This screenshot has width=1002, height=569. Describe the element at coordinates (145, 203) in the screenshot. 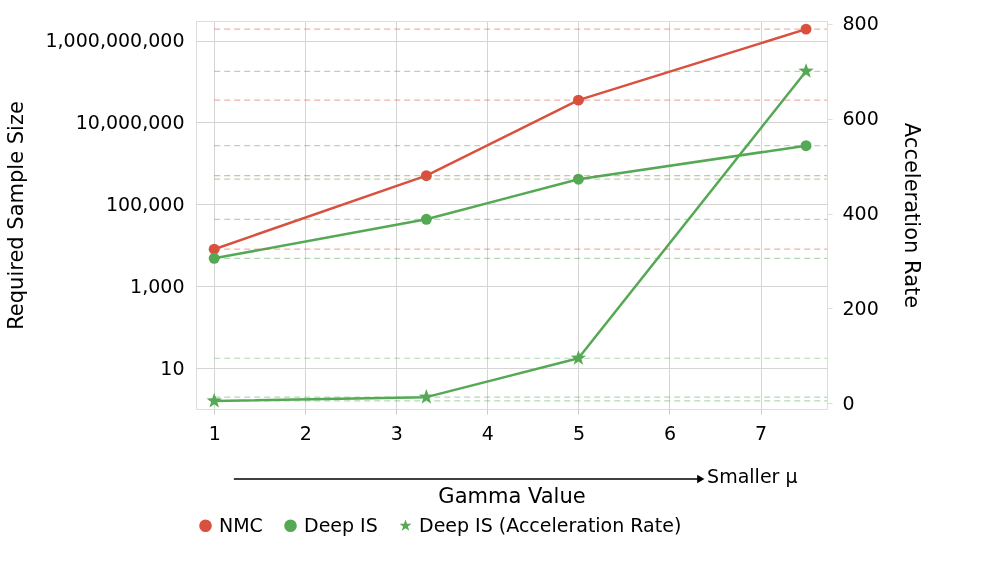

I see `y-tick-label: 100,000` at that location.